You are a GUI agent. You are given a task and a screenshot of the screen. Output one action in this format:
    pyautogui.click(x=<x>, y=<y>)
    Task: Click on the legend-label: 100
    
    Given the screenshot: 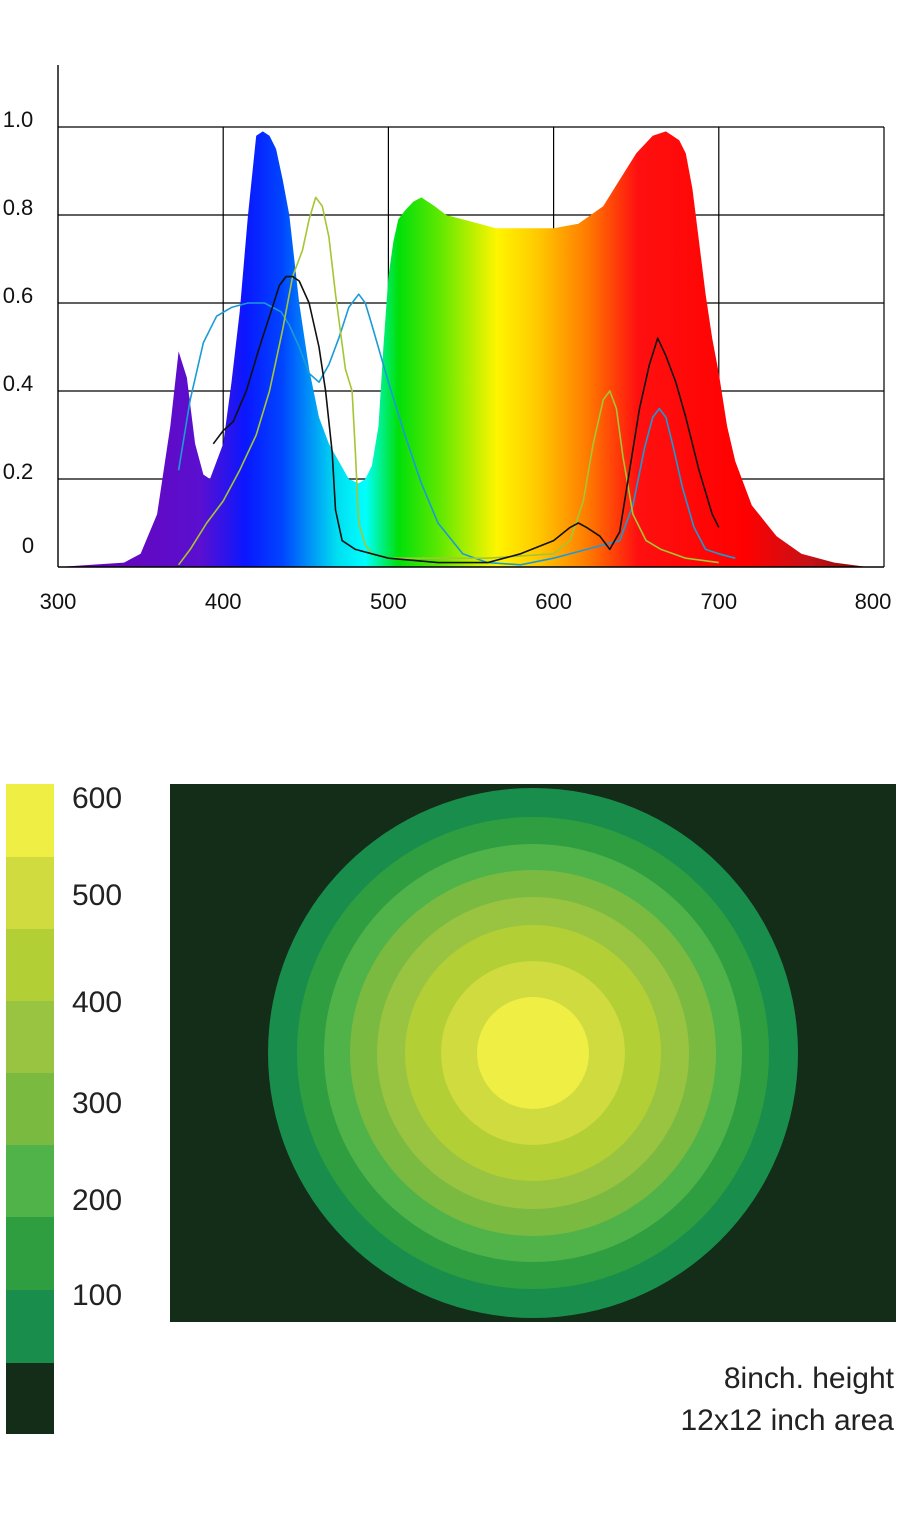 What is the action you would take?
    pyautogui.click(x=97, y=1295)
    